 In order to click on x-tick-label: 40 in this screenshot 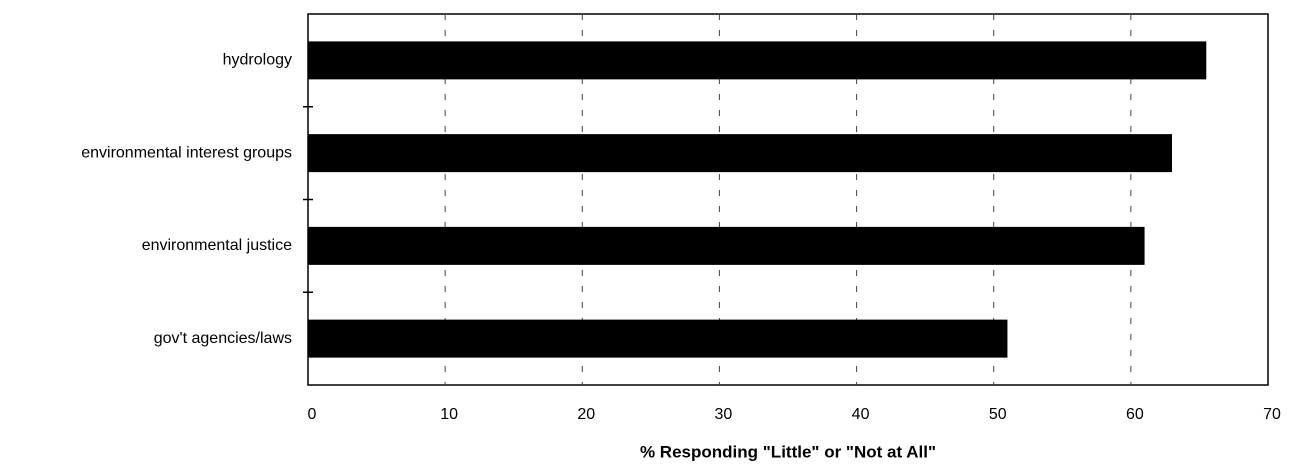, I will do `click(861, 414)`.